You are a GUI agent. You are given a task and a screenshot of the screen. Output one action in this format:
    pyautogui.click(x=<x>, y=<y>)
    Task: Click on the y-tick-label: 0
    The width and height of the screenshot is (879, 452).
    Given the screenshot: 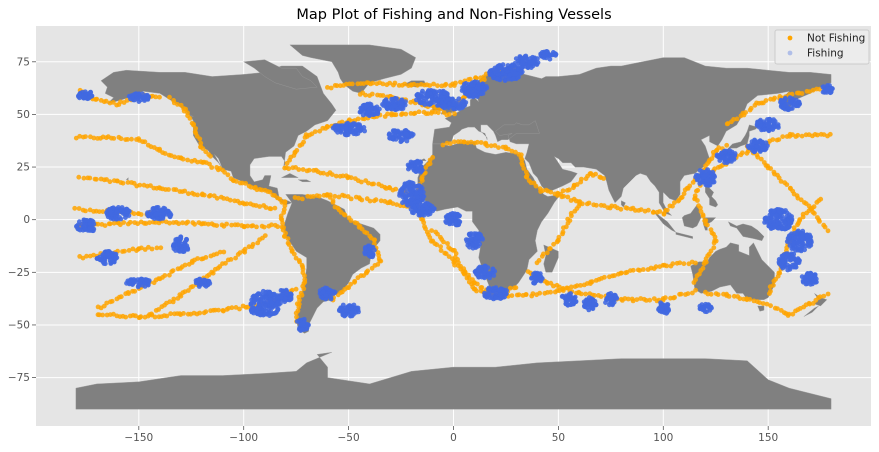 What is the action you would take?
    pyautogui.click(x=26, y=220)
    